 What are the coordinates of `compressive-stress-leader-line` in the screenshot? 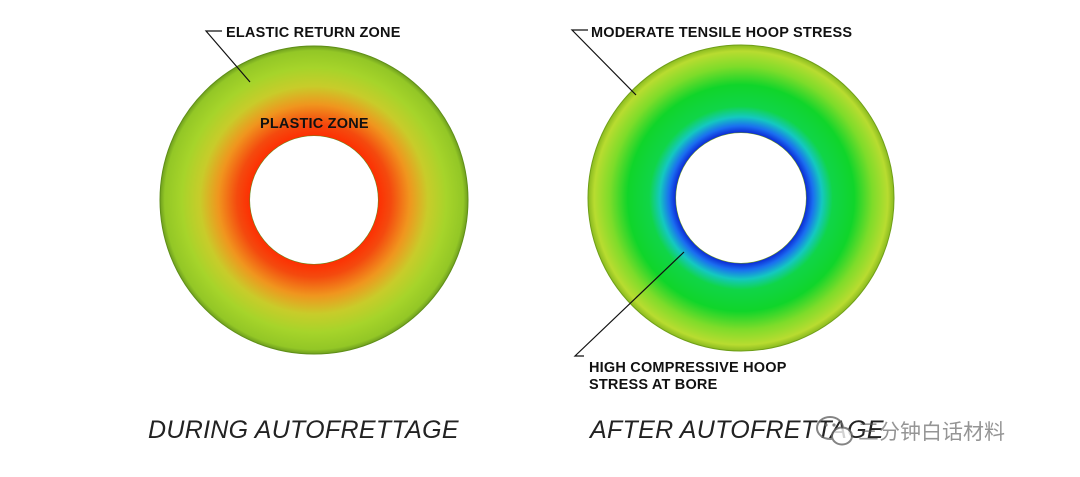 It's located at (629, 304).